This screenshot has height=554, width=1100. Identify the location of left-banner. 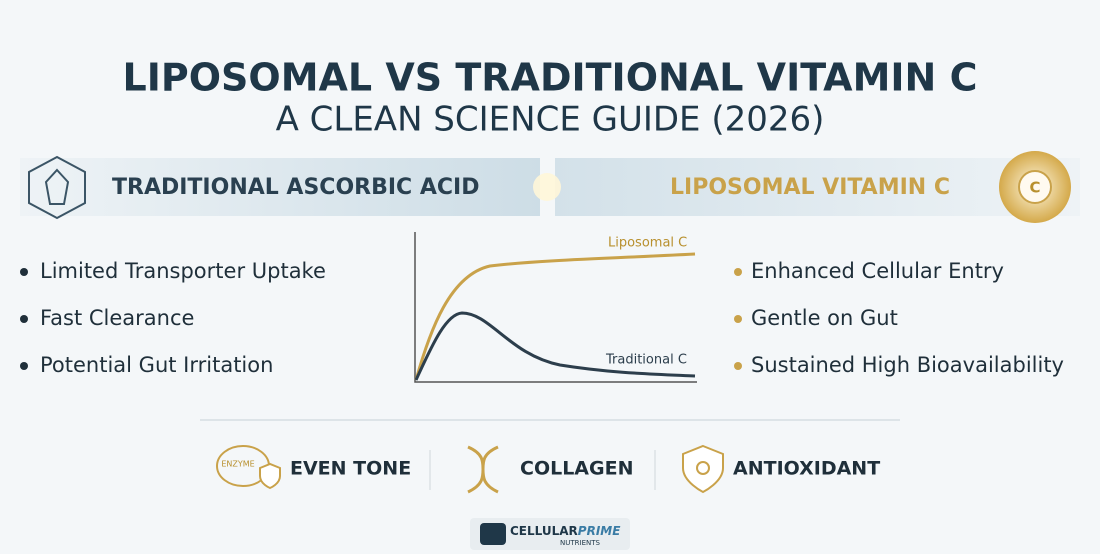
(280, 187).